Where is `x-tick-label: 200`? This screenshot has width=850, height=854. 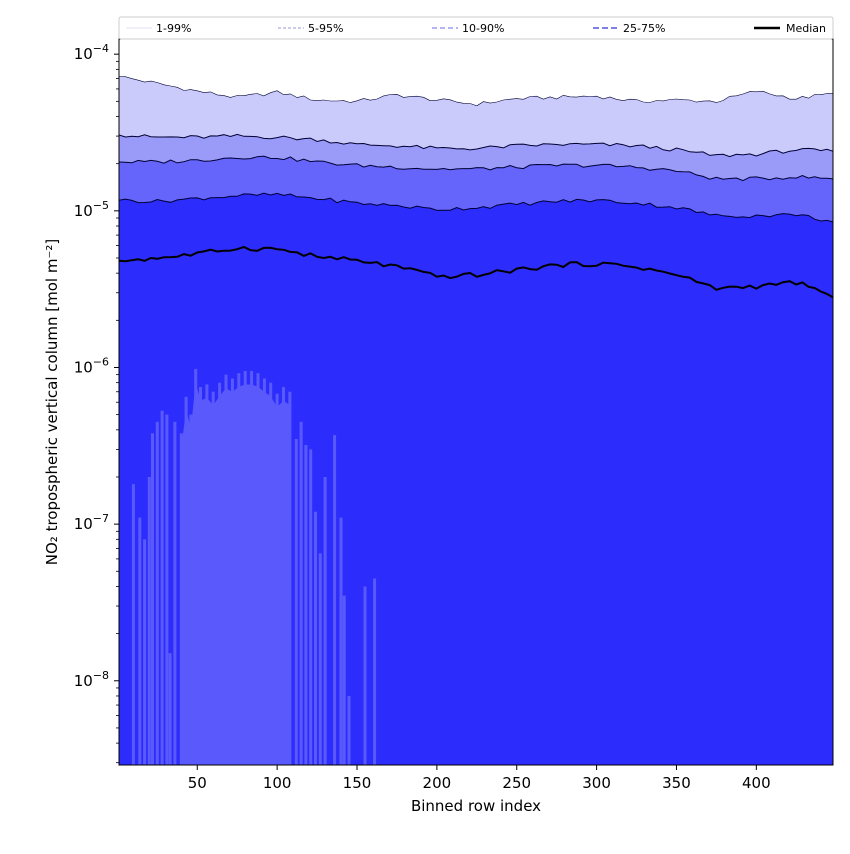 x-tick-label: 200 is located at coordinates (437, 783).